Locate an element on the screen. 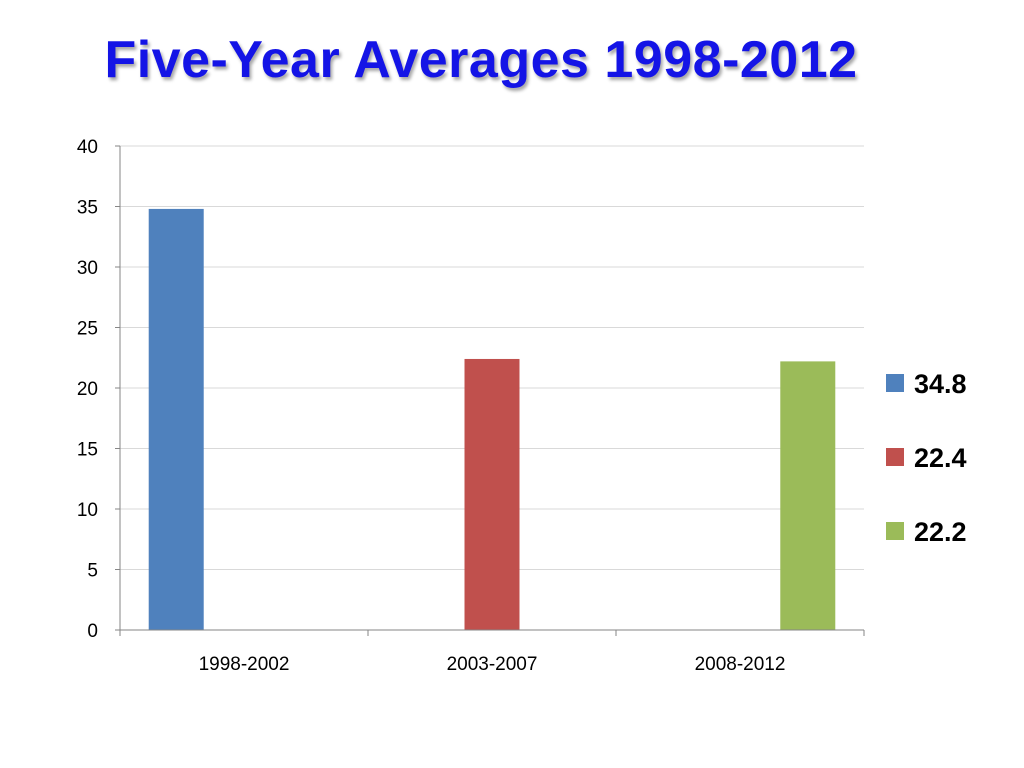  y-tick-label: 15 is located at coordinates (87, 450).